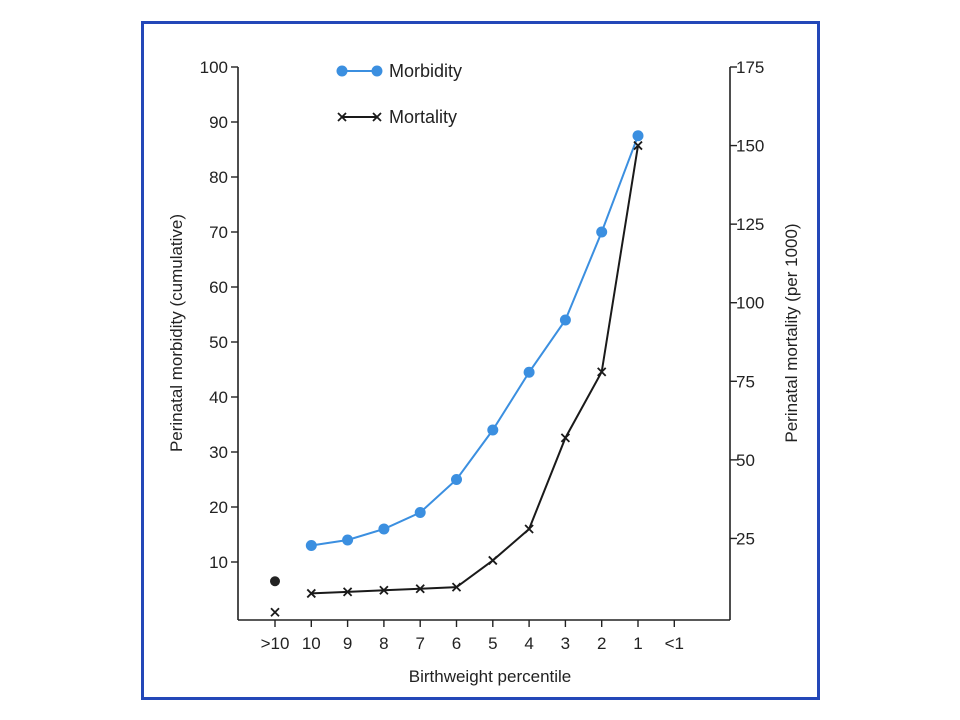 Image resolution: width=960 pixels, height=720 pixels. What do you see at coordinates (275, 581) in the screenshot?
I see `reference-dot-point` at bounding box center [275, 581].